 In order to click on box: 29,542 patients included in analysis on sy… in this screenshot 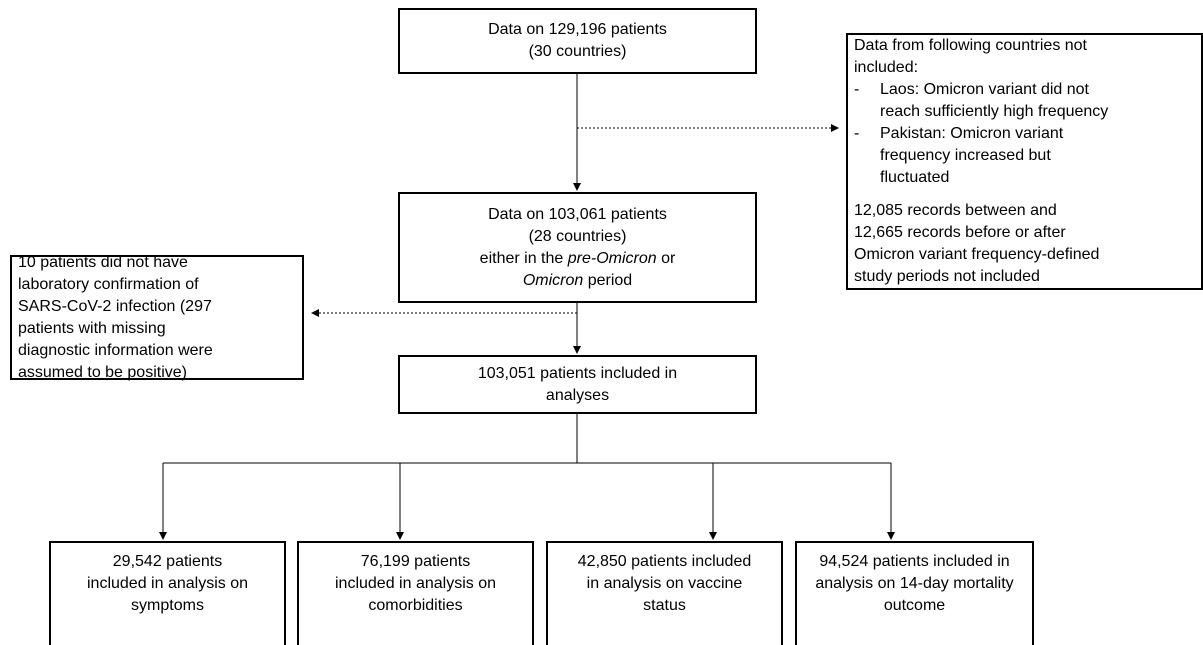, I will do `click(167, 593)`.